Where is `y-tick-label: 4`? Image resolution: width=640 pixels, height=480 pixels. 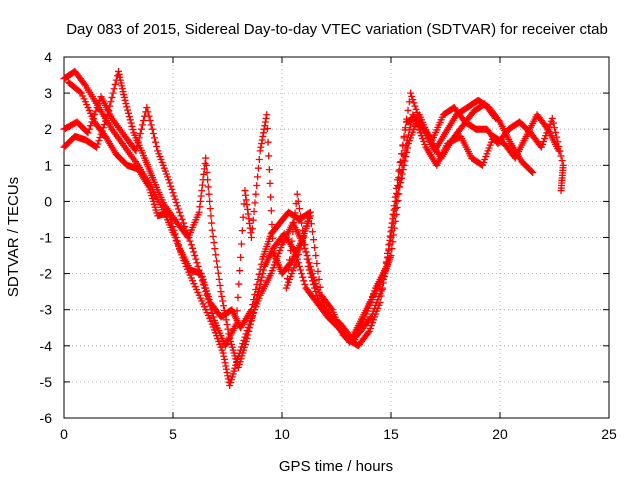
y-tick-label: 4 is located at coordinates (48, 57).